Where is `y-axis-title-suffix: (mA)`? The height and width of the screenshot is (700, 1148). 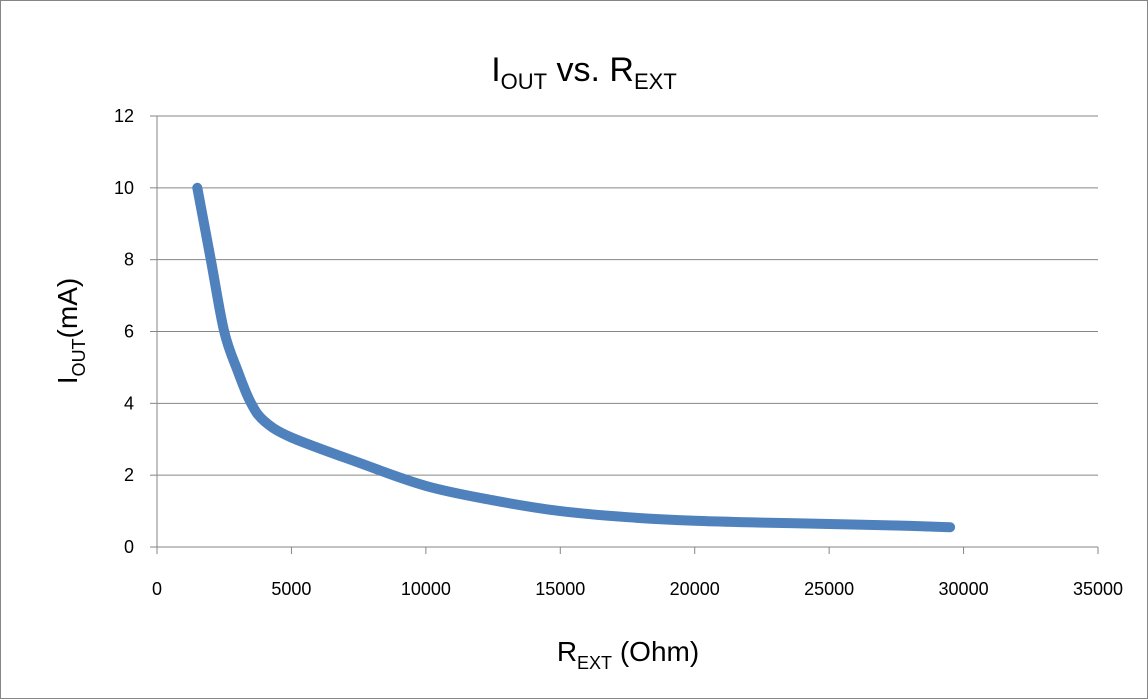
y-axis-title-suffix: (mA) is located at coordinates (67, 308).